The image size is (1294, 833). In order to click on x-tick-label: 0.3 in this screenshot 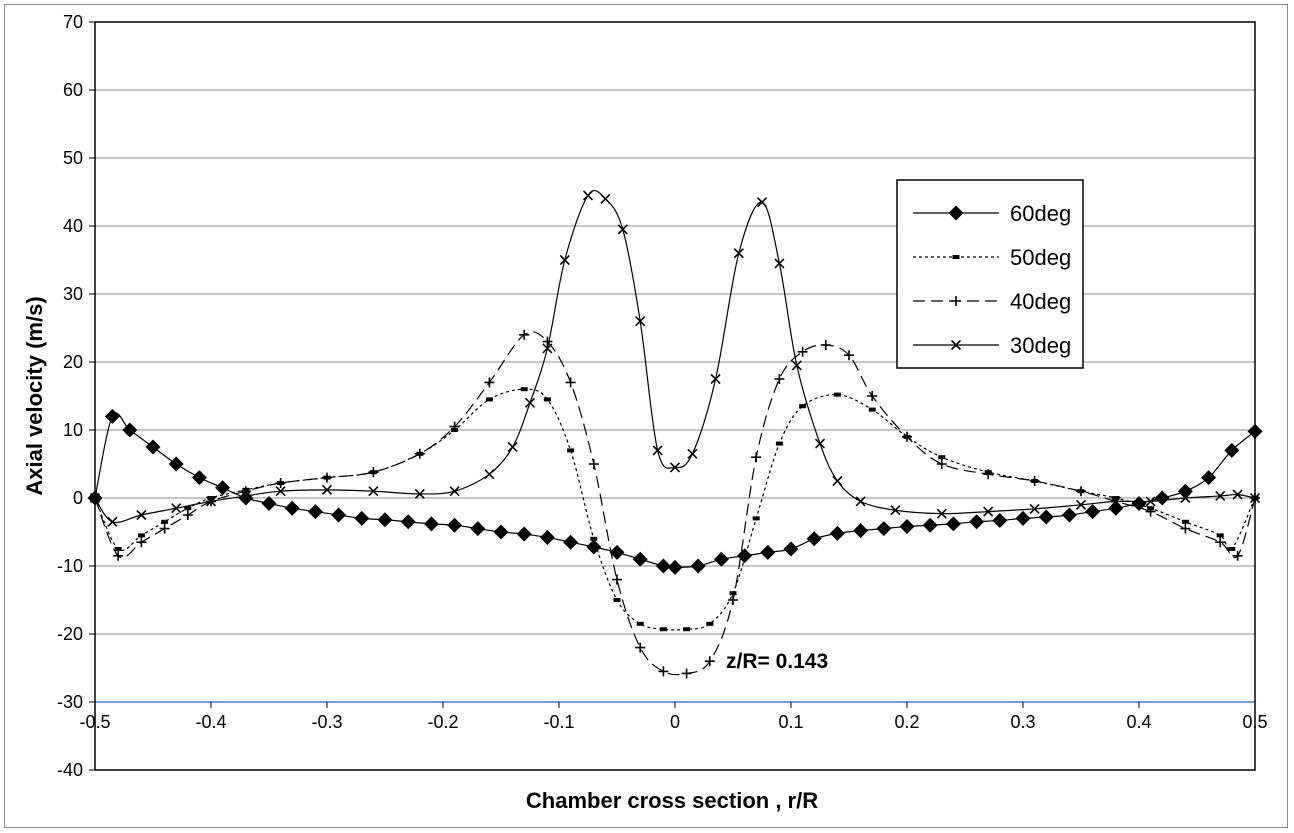, I will do `click(1022, 722)`.